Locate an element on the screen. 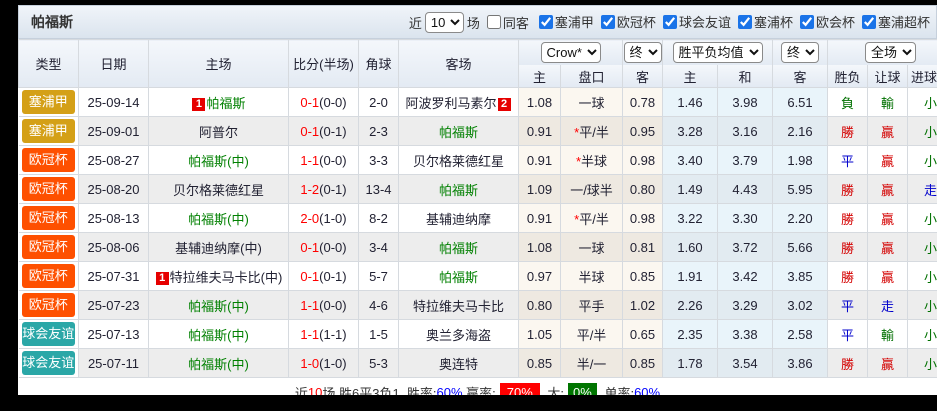 Image resolution: width=937 pixels, height=411 pixels. asian-home-odds-cell: 0.85 is located at coordinates (539, 363).